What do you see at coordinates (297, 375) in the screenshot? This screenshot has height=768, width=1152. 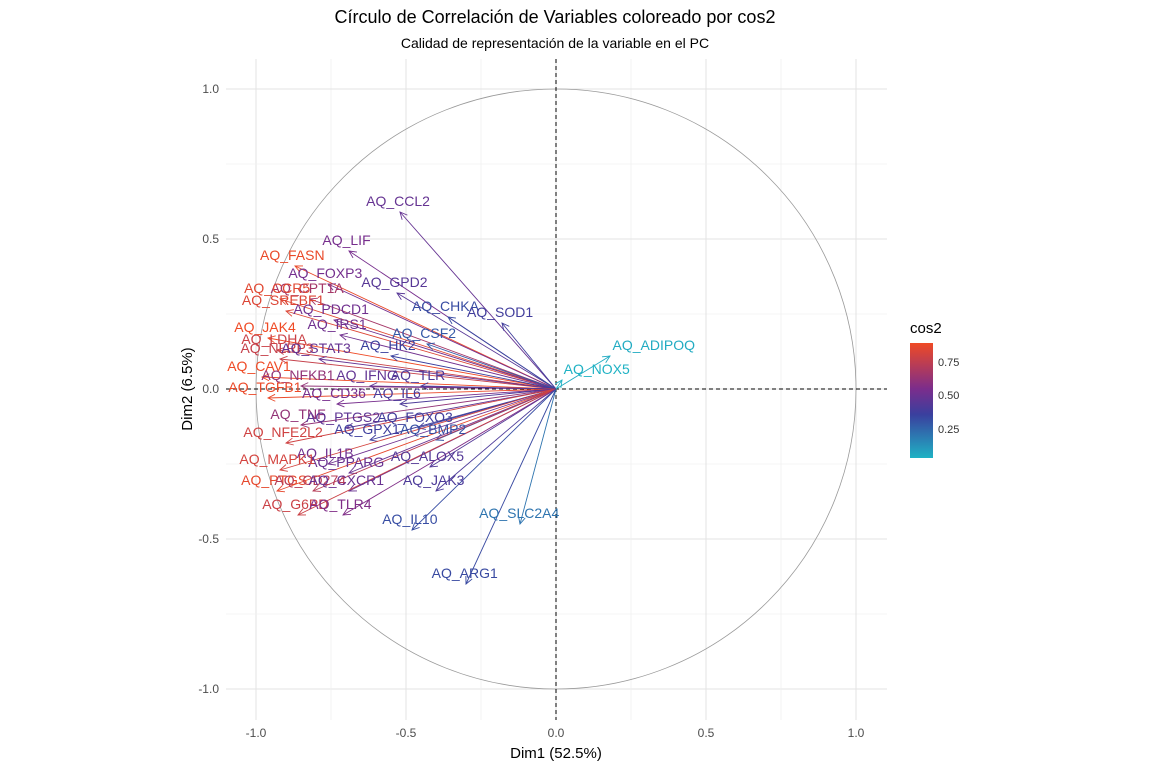 I see `variable-label: AQ_NFKB1` at bounding box center [297, 375].